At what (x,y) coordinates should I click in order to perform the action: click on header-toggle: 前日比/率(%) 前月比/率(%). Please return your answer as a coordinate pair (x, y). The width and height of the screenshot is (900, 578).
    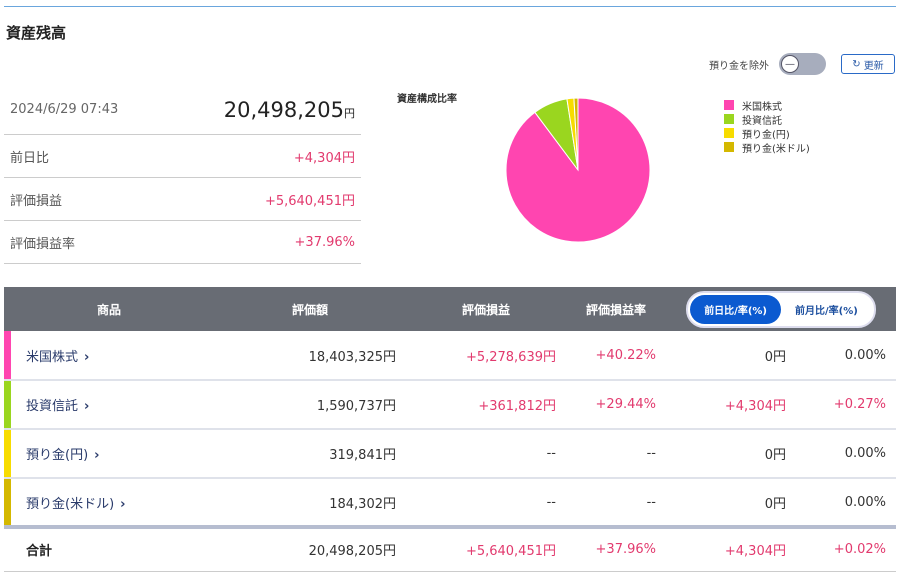
    Looking at the image, I should click on (781, 309).